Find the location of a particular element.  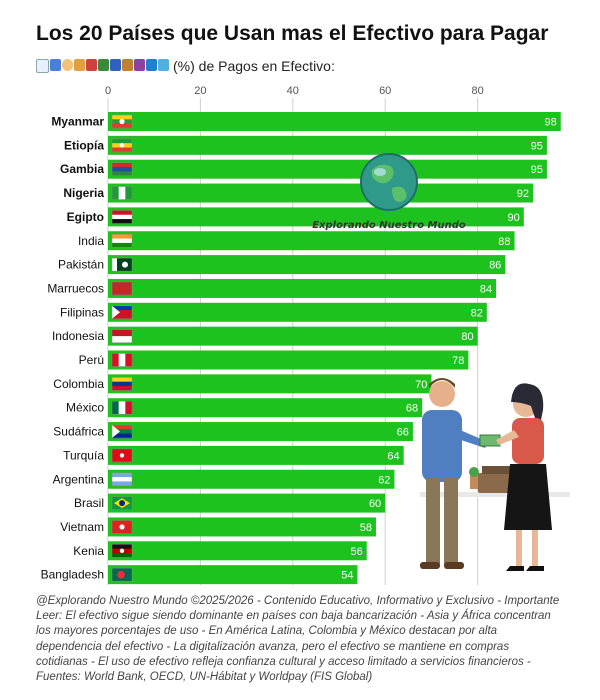

value-label: 80 is located at coordinates (467, 337).